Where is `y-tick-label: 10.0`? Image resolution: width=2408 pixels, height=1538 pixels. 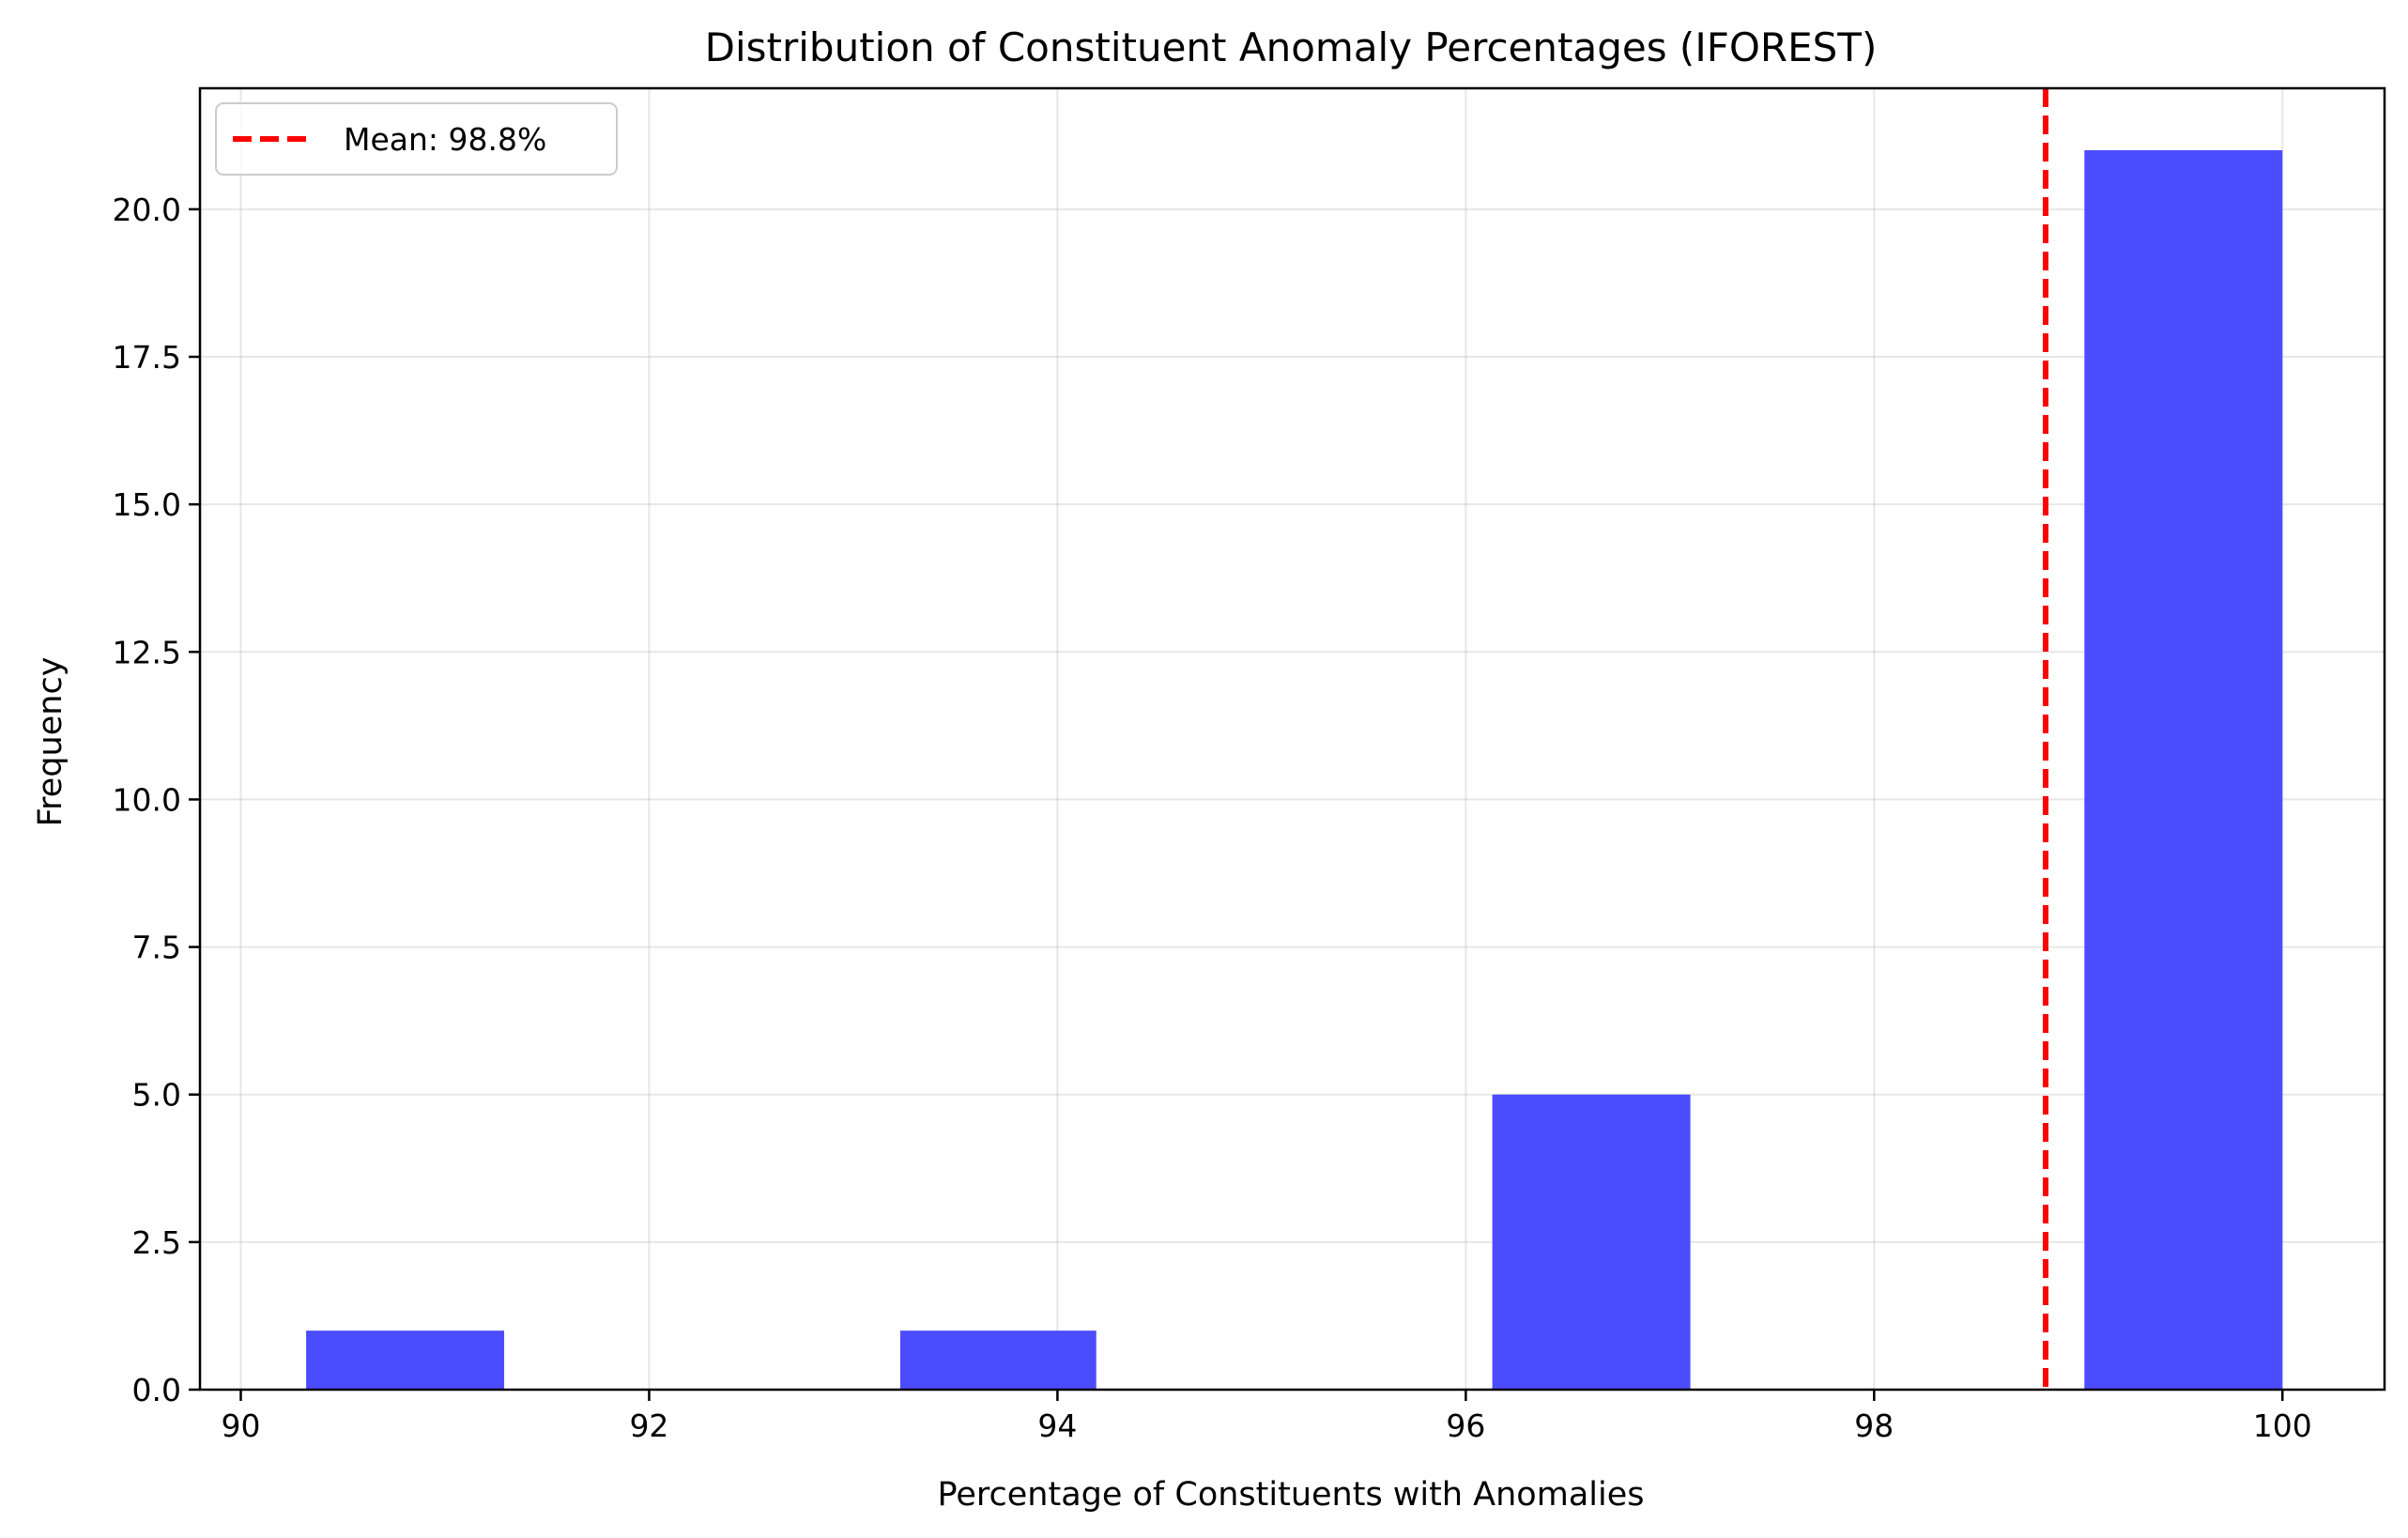
y-tick-label: 10.0 is located at coordinates (147, 799).